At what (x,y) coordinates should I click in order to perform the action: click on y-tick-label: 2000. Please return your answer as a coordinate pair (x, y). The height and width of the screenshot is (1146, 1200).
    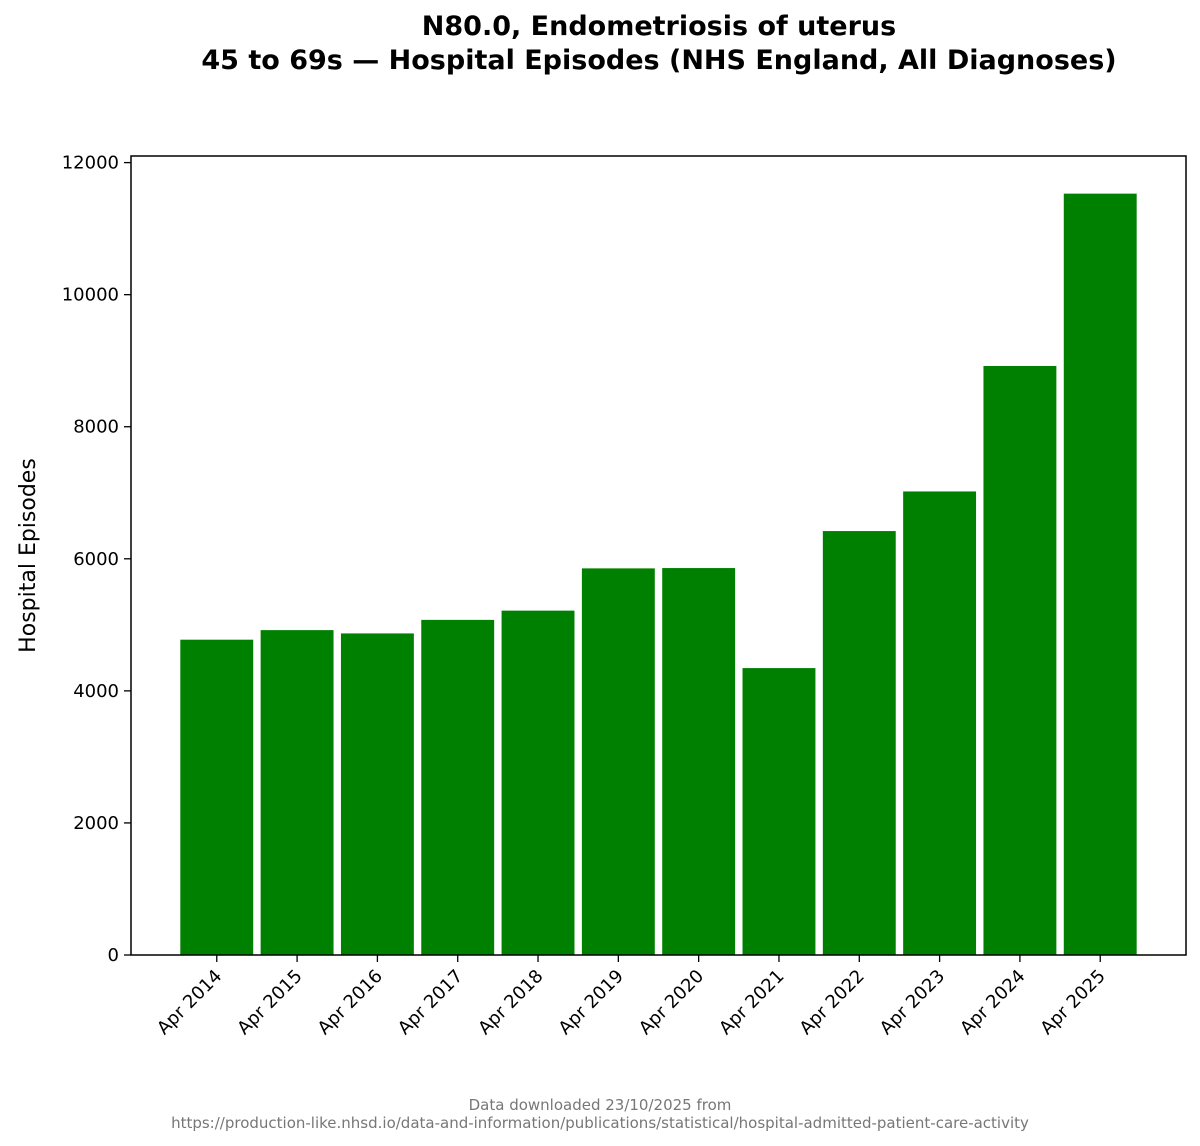
    Looking at the image, I should click on (96, 823).